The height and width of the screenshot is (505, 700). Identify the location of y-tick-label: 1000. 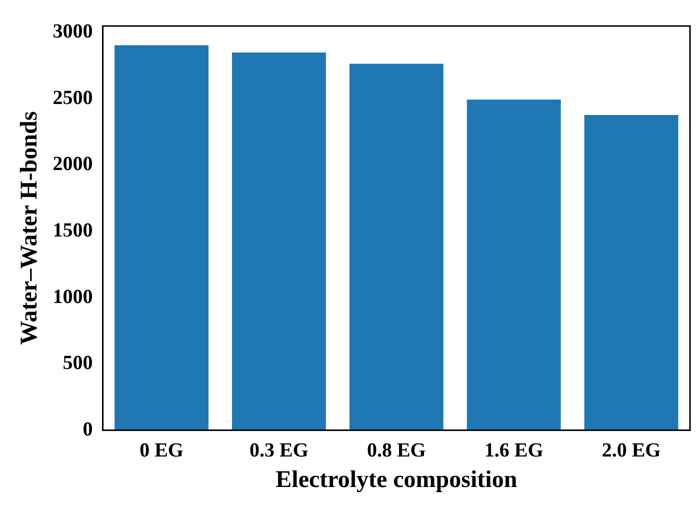
(72, 297).